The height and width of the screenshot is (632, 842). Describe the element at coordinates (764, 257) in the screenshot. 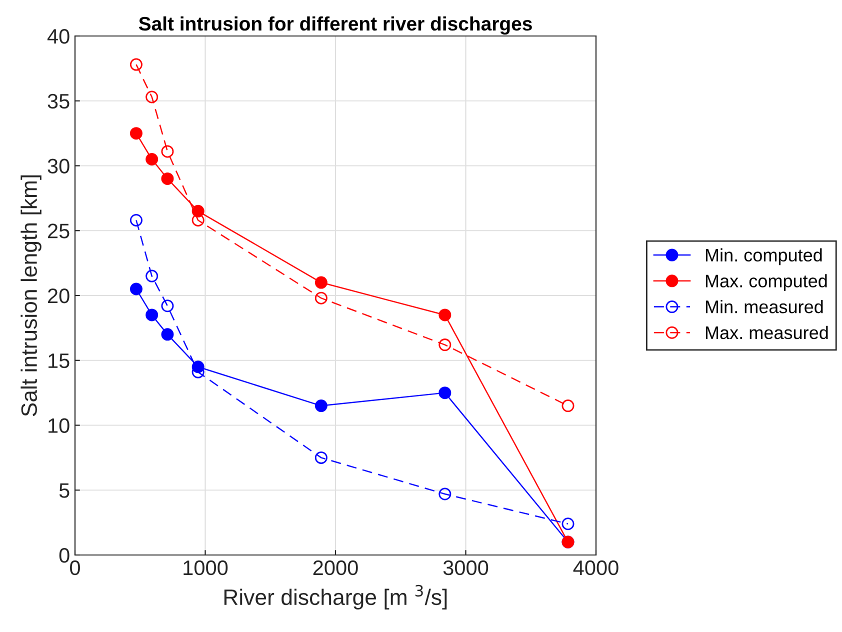

I see `legend-label: Min. computed` at that location.